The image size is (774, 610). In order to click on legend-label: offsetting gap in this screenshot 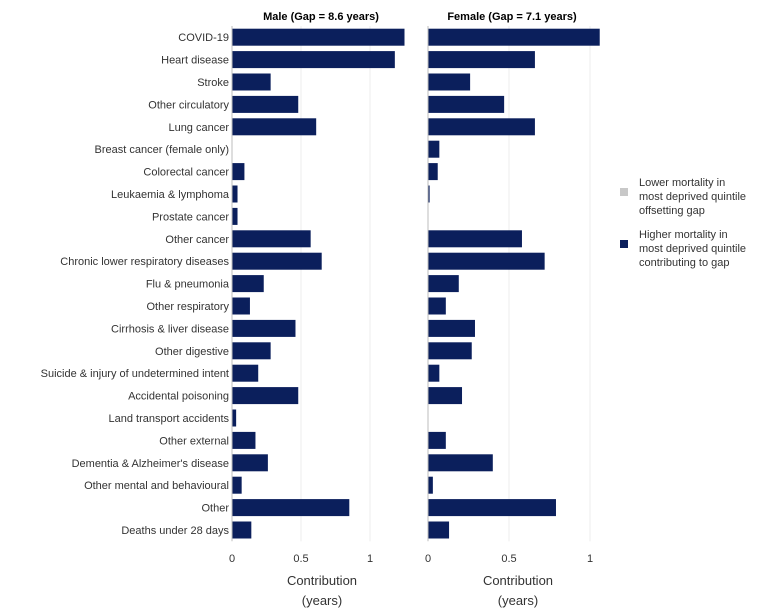, I will do `click(672, 211)`.